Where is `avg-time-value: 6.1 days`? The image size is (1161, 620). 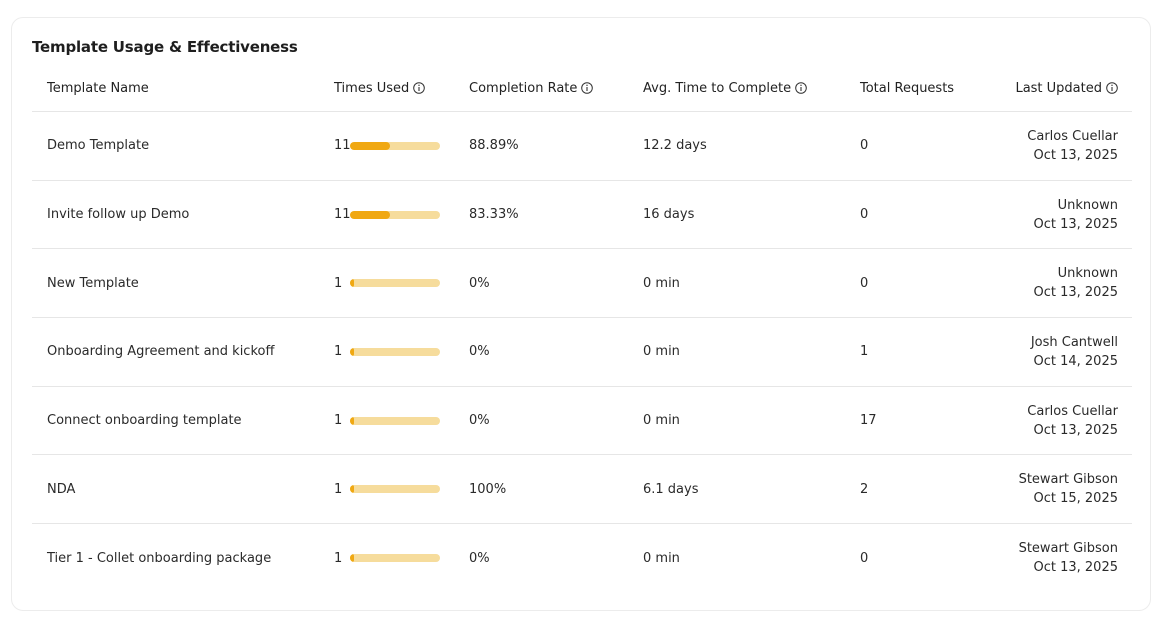 avg-time-value: 6.1 days is located at coordinates (671, 489).